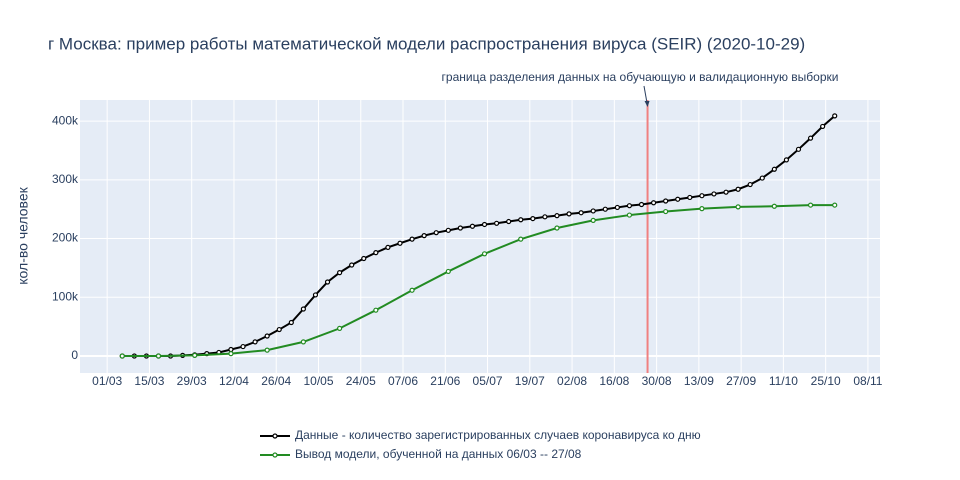  I want to click on annotation-arrowhead, so click(647, 104).